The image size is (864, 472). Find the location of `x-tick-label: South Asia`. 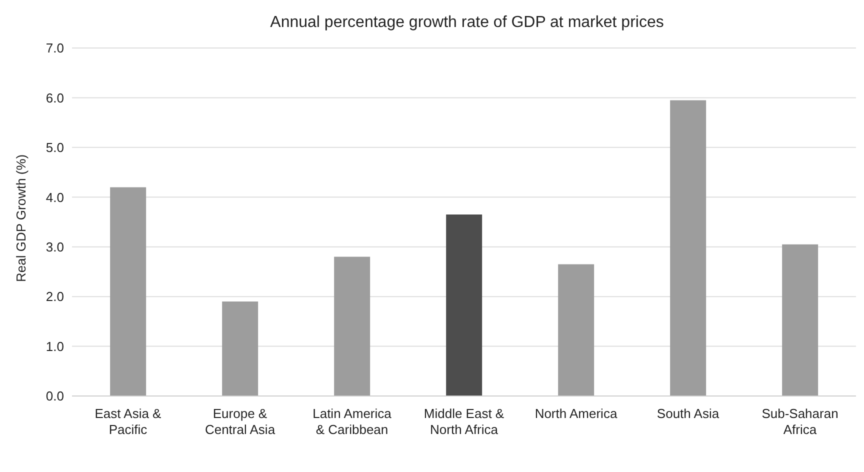

x-tick-label: South Asia is located at coordinates (688, 413).